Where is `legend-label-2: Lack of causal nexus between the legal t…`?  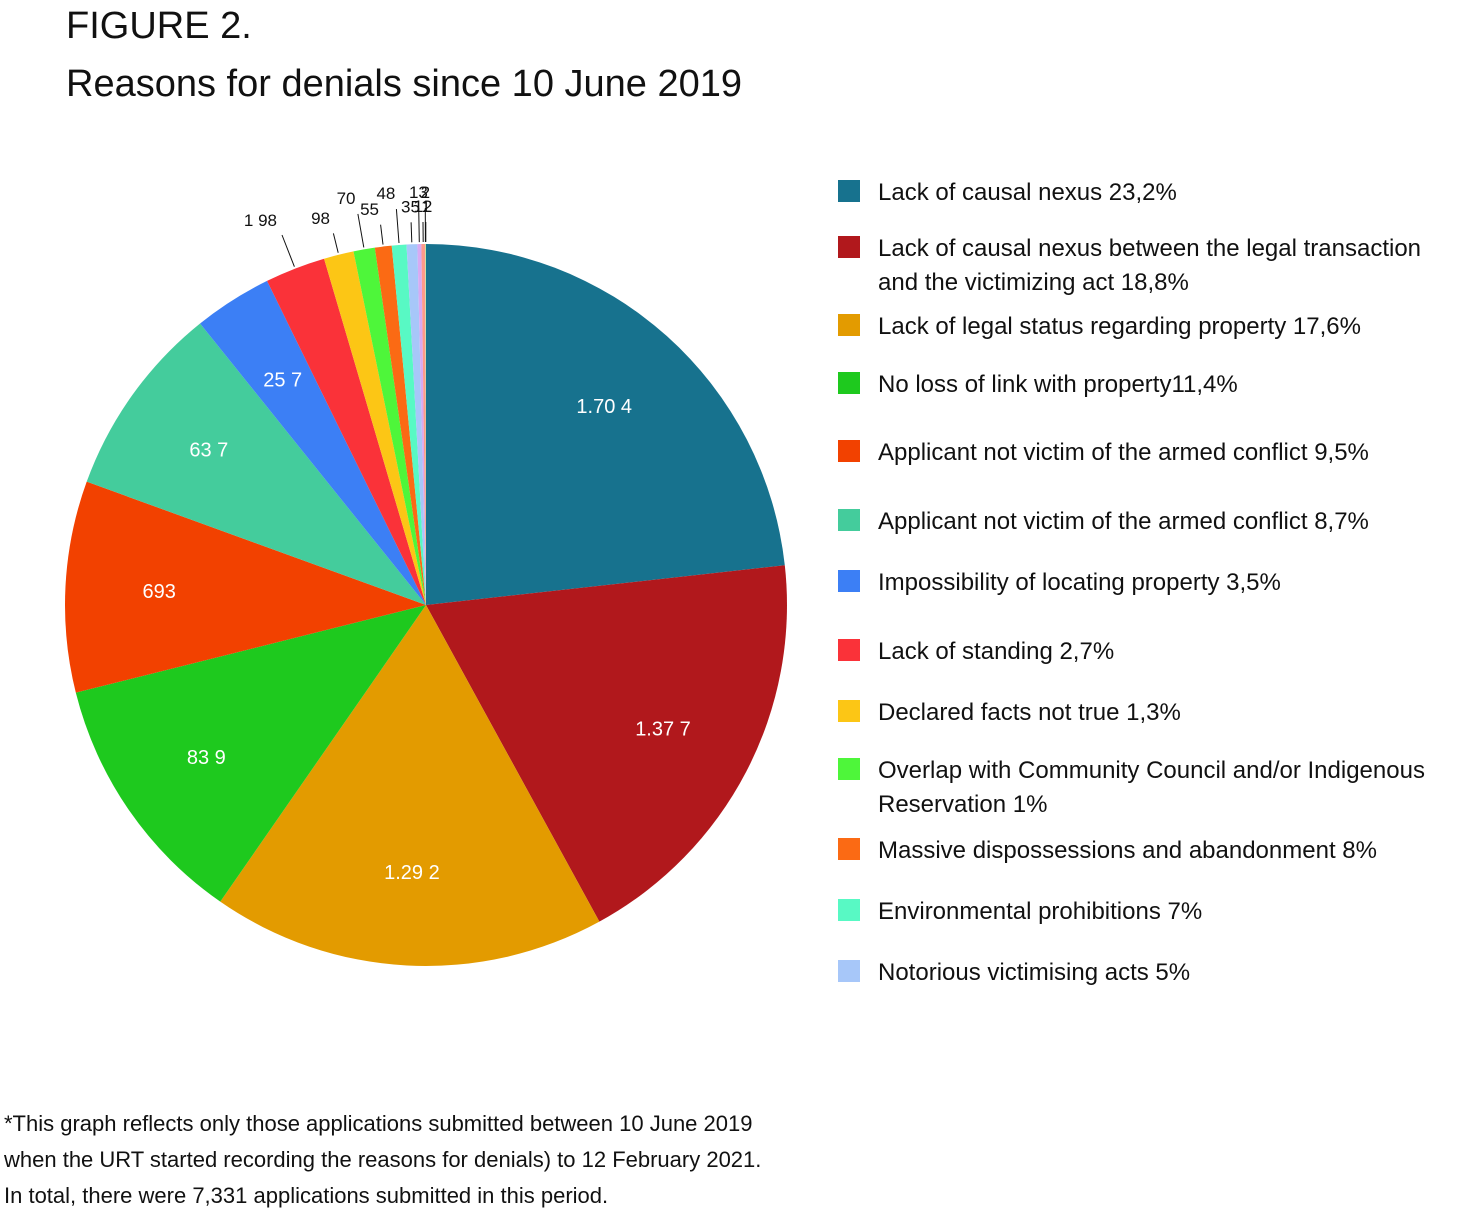 legend-label-2: Lack of causal nexus between the legal t… is located at coordinates (1168, 266).